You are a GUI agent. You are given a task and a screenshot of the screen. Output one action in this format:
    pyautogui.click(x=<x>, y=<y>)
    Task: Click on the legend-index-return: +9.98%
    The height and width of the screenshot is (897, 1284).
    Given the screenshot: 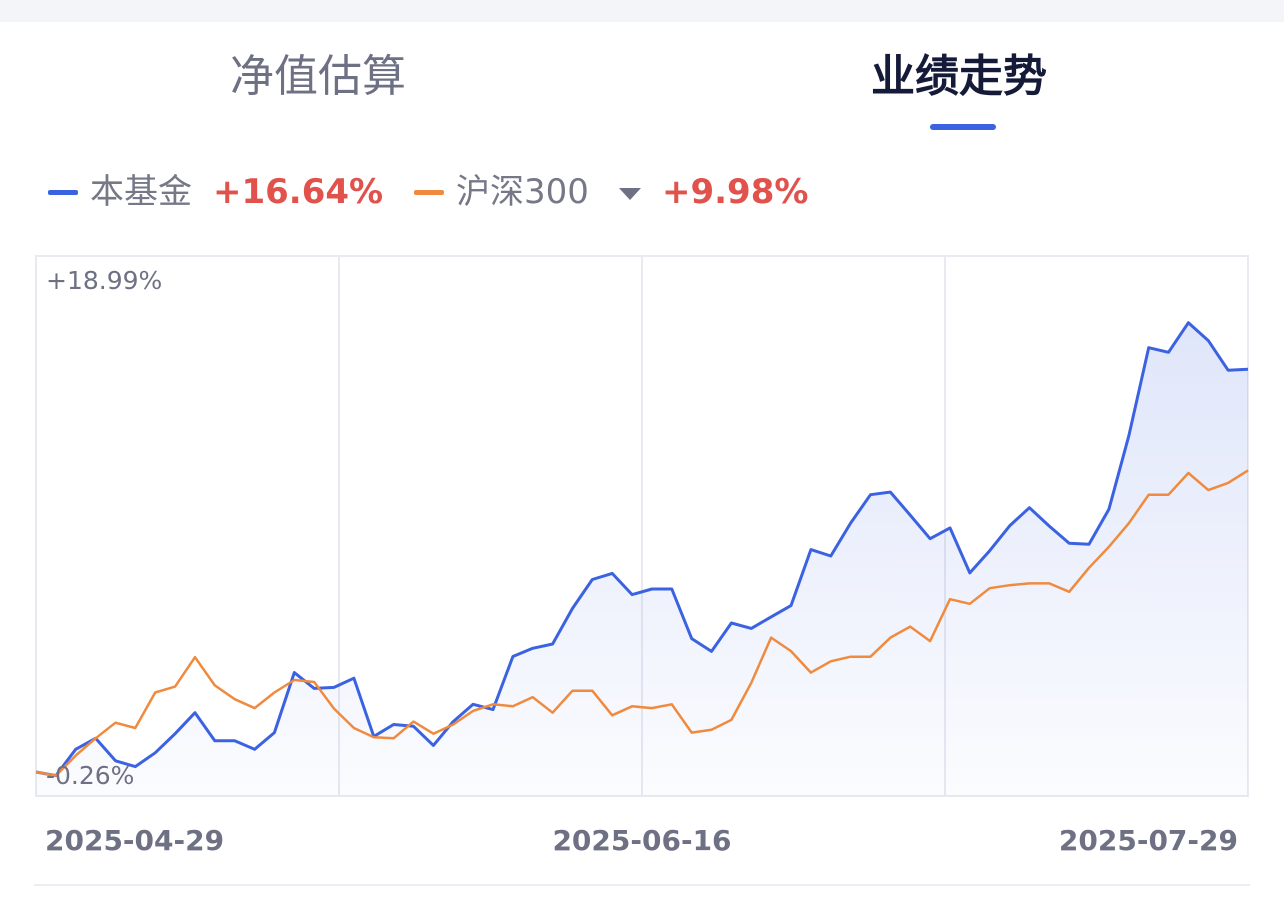 What is the action you would take?
    pyautogui.click(x=735, y=192)
    